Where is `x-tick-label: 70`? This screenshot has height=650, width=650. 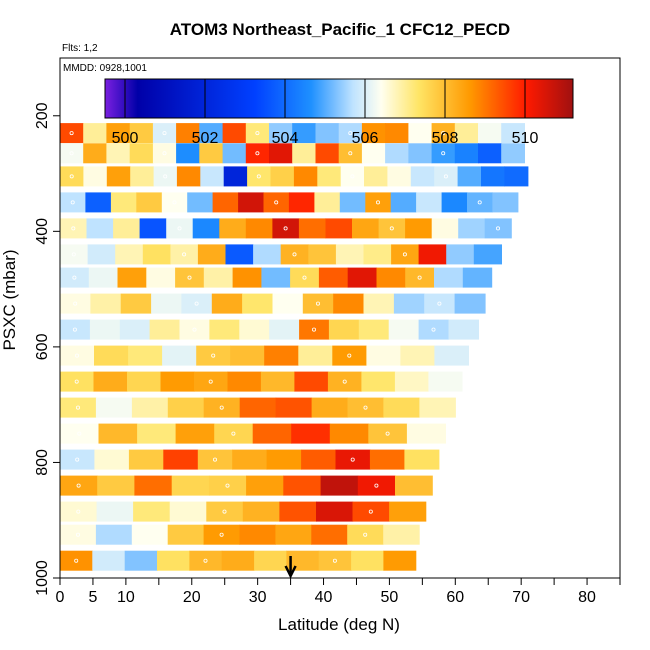 x-tick-label: 70 is located at coordinates (521, 597).